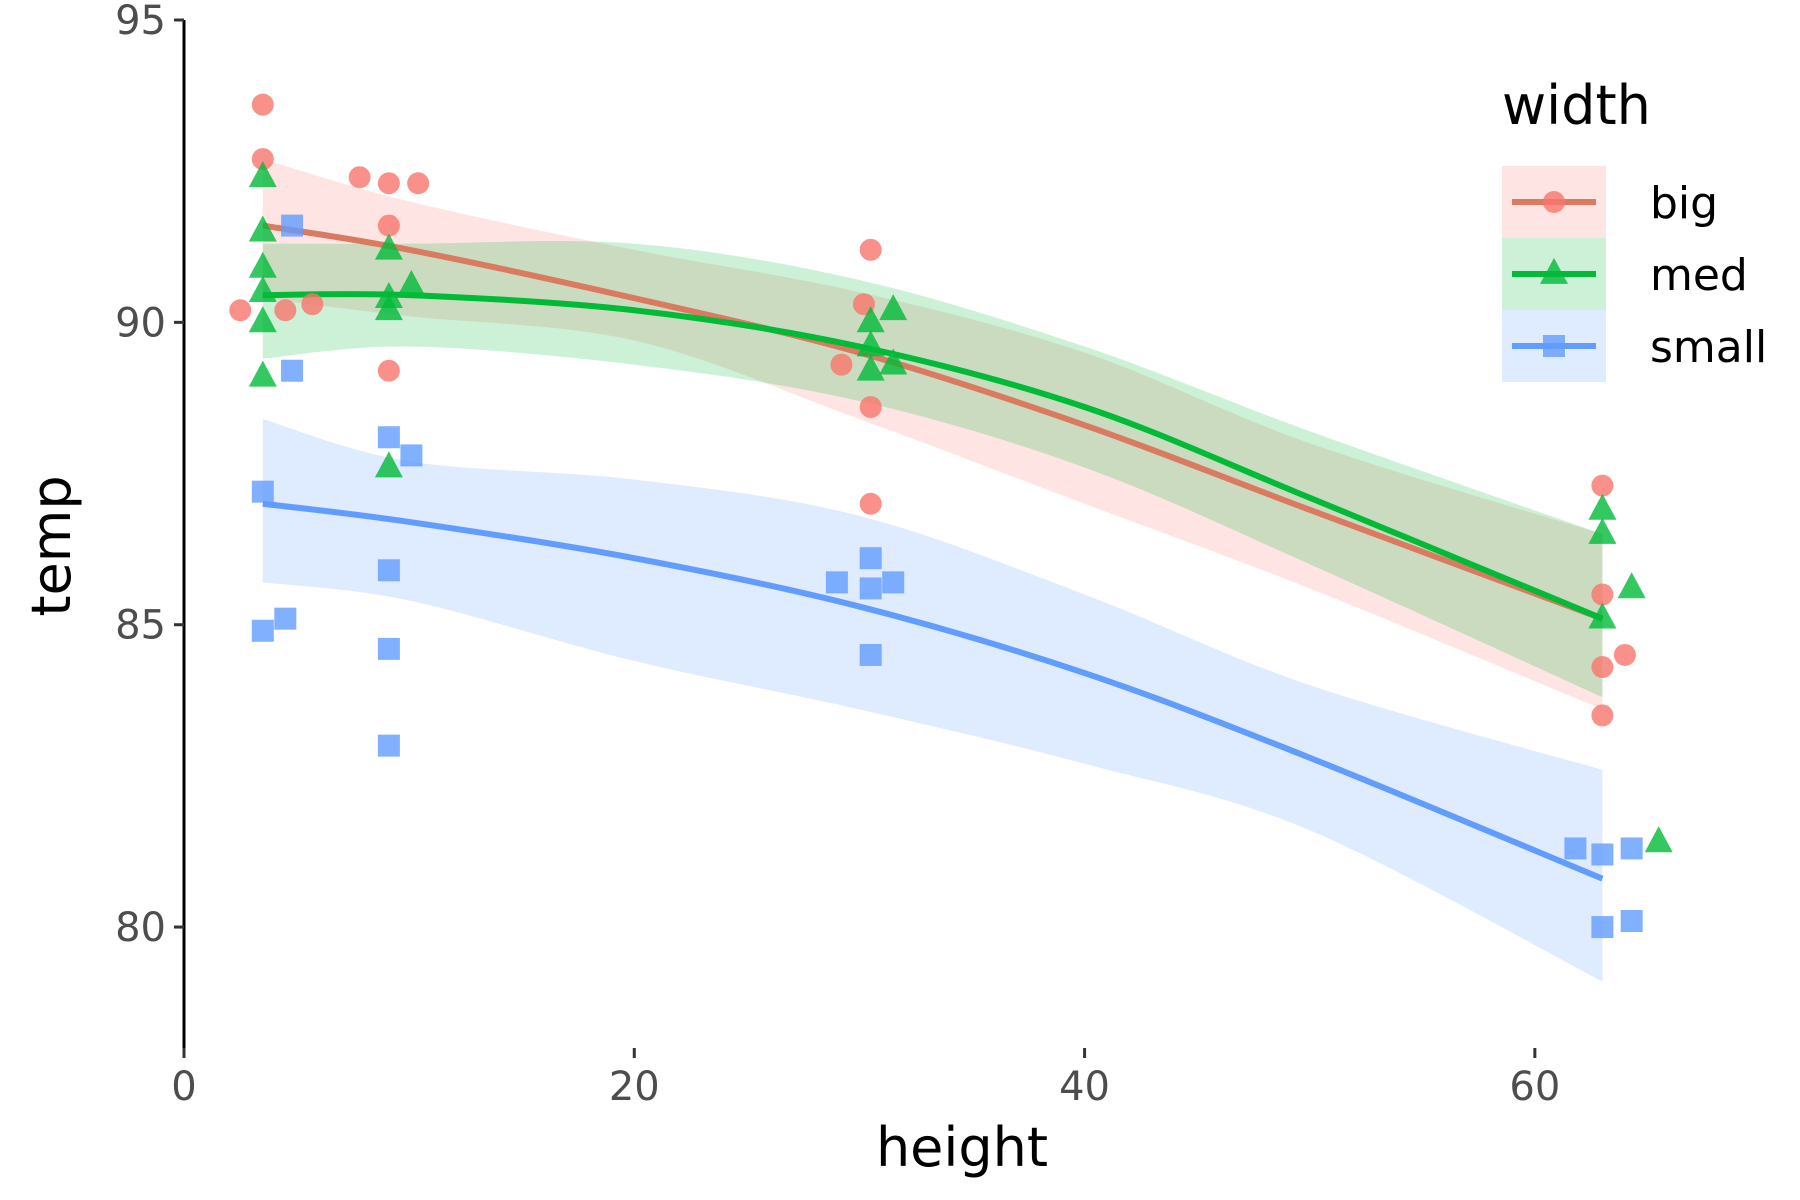 The image size is (1800, 1200). I want to click on y-tick-label: 80, so click(140, 928).